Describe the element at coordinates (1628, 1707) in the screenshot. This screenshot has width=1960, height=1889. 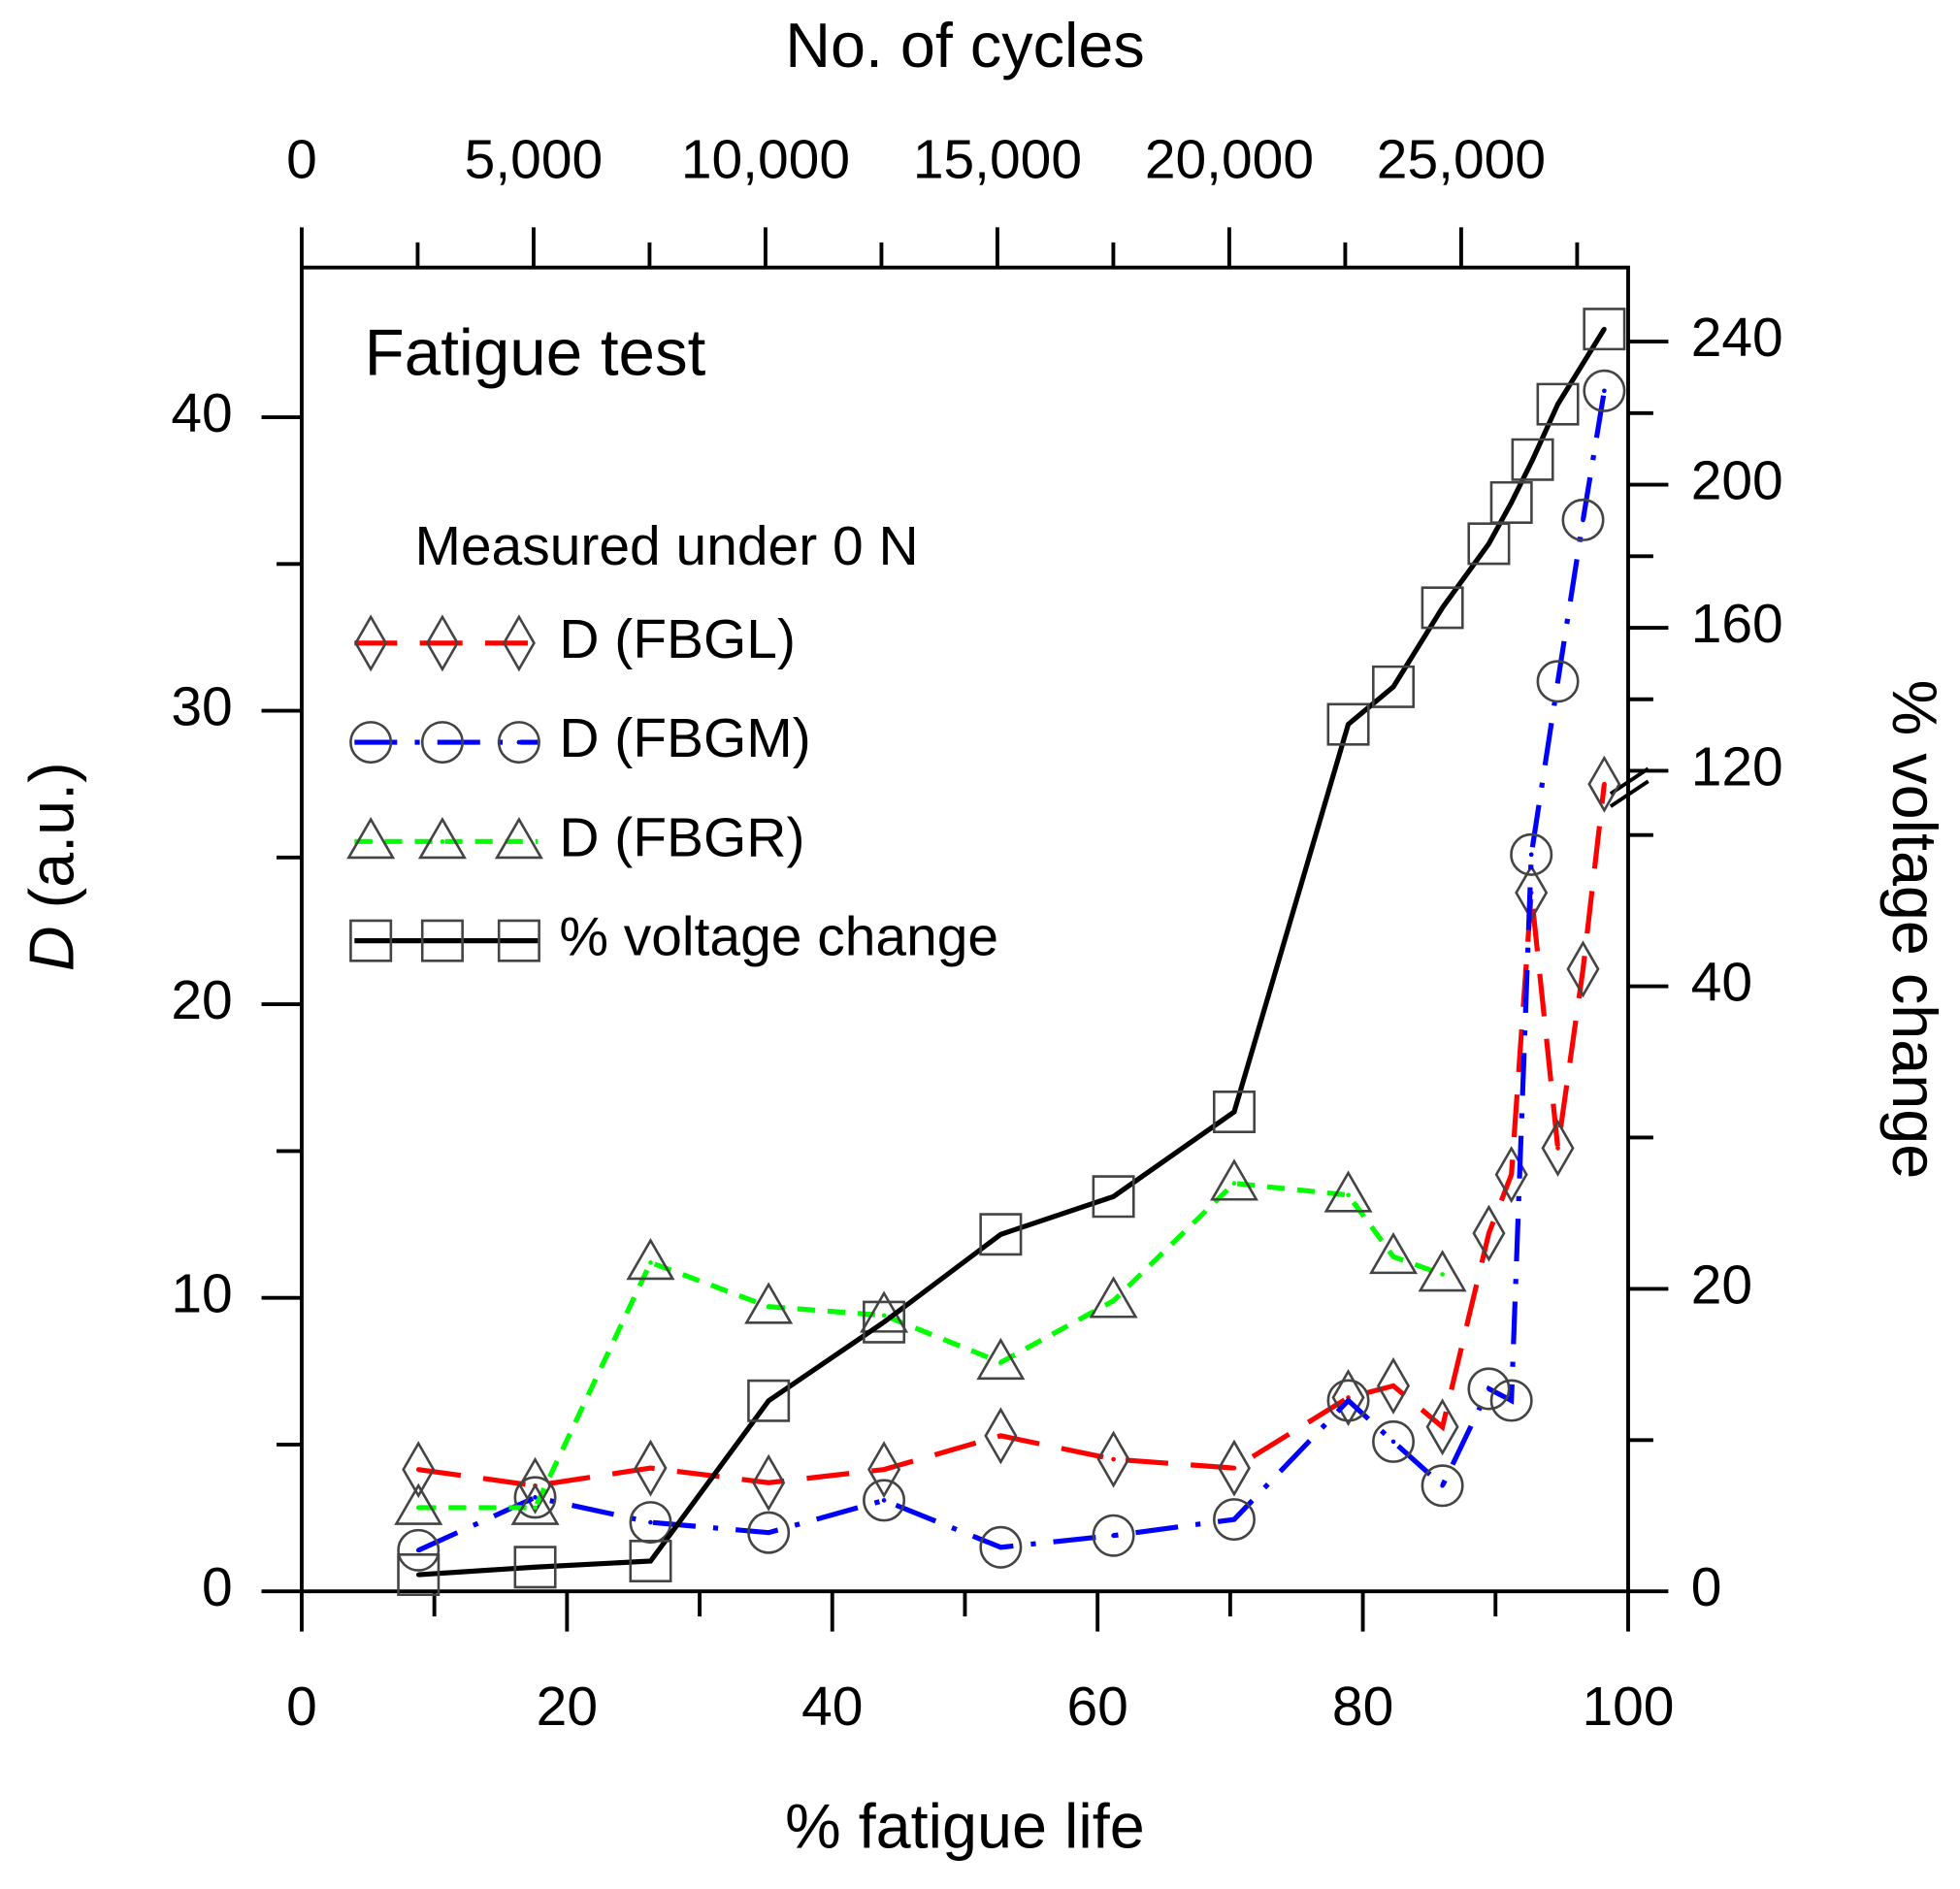
I see `x-tick-label: 100` at that location.